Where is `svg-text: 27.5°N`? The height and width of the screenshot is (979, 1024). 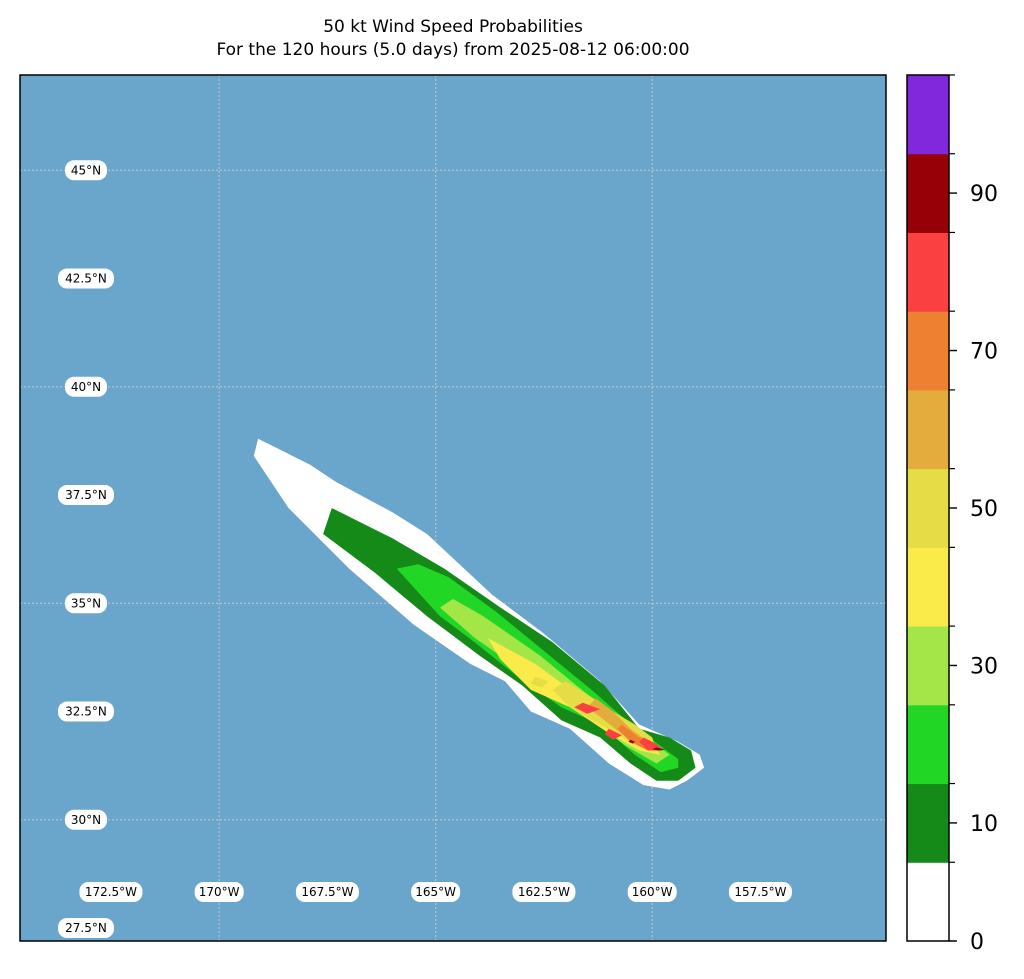 svg-text: 27.5°N is located at coordinates (86, 928).